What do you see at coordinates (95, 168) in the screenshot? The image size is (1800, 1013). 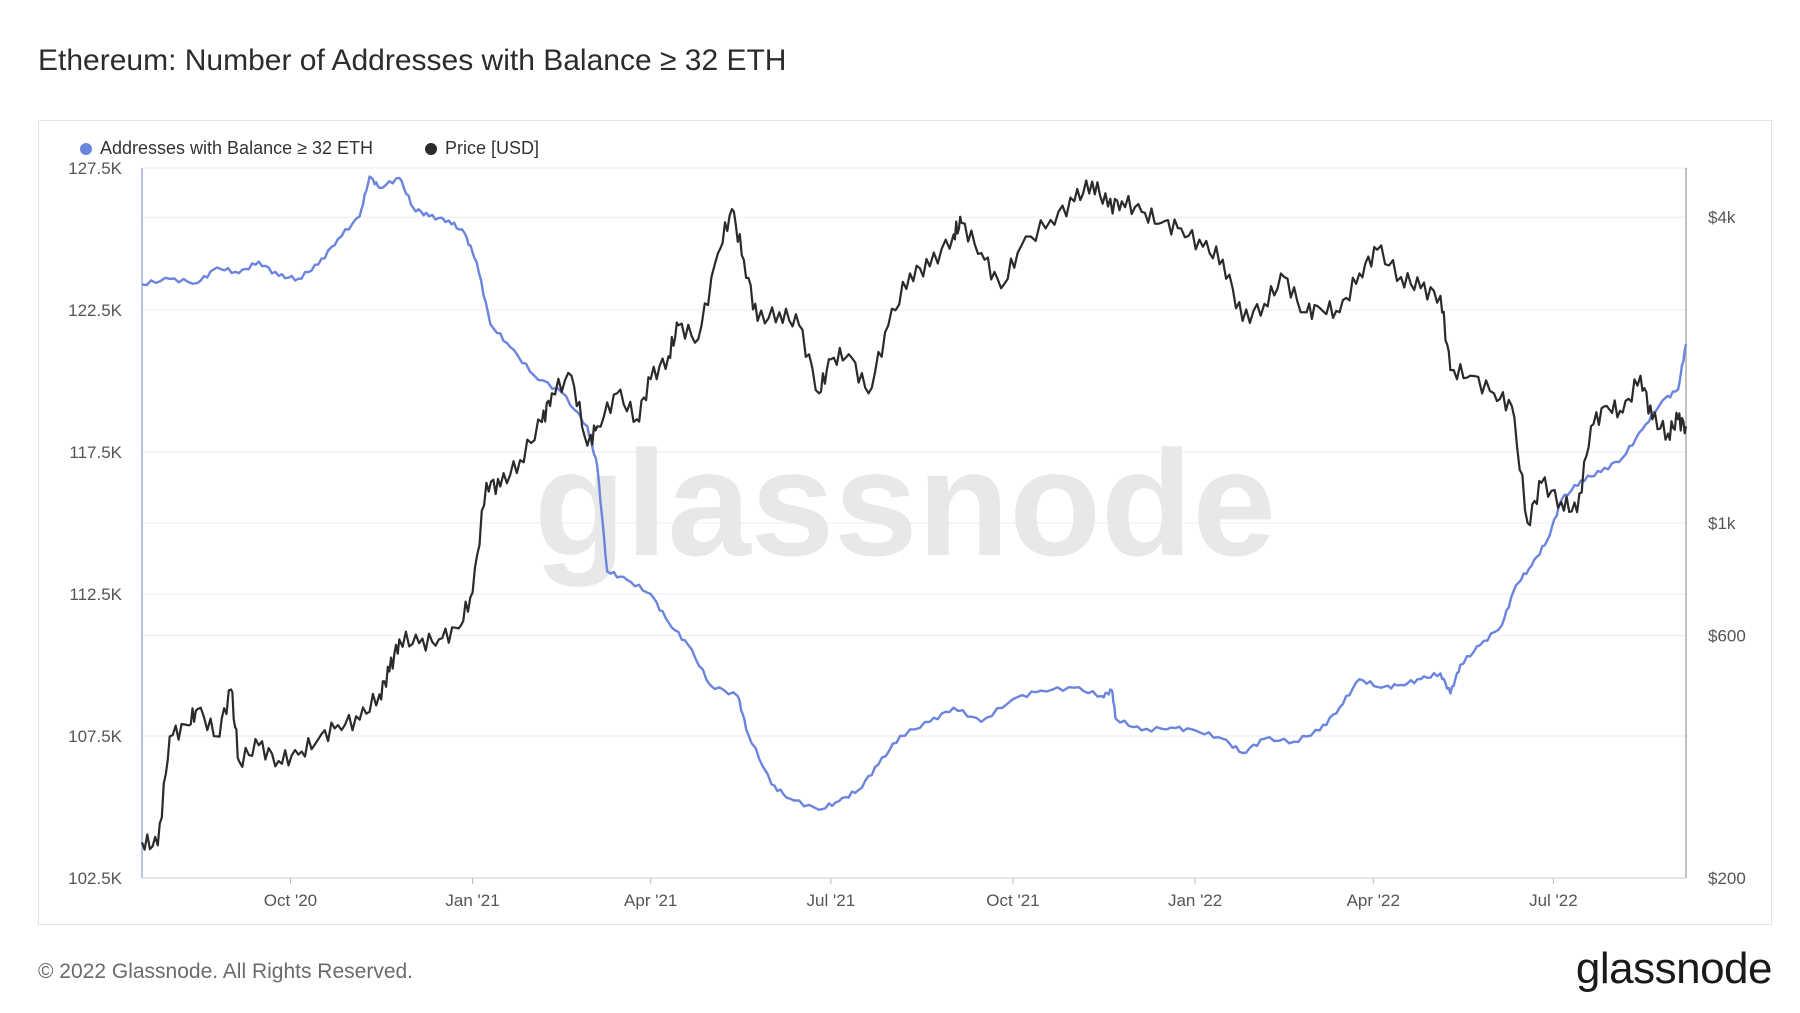 I see `y-left-tick-label: 127.5K` at bounding box center [95, 168].